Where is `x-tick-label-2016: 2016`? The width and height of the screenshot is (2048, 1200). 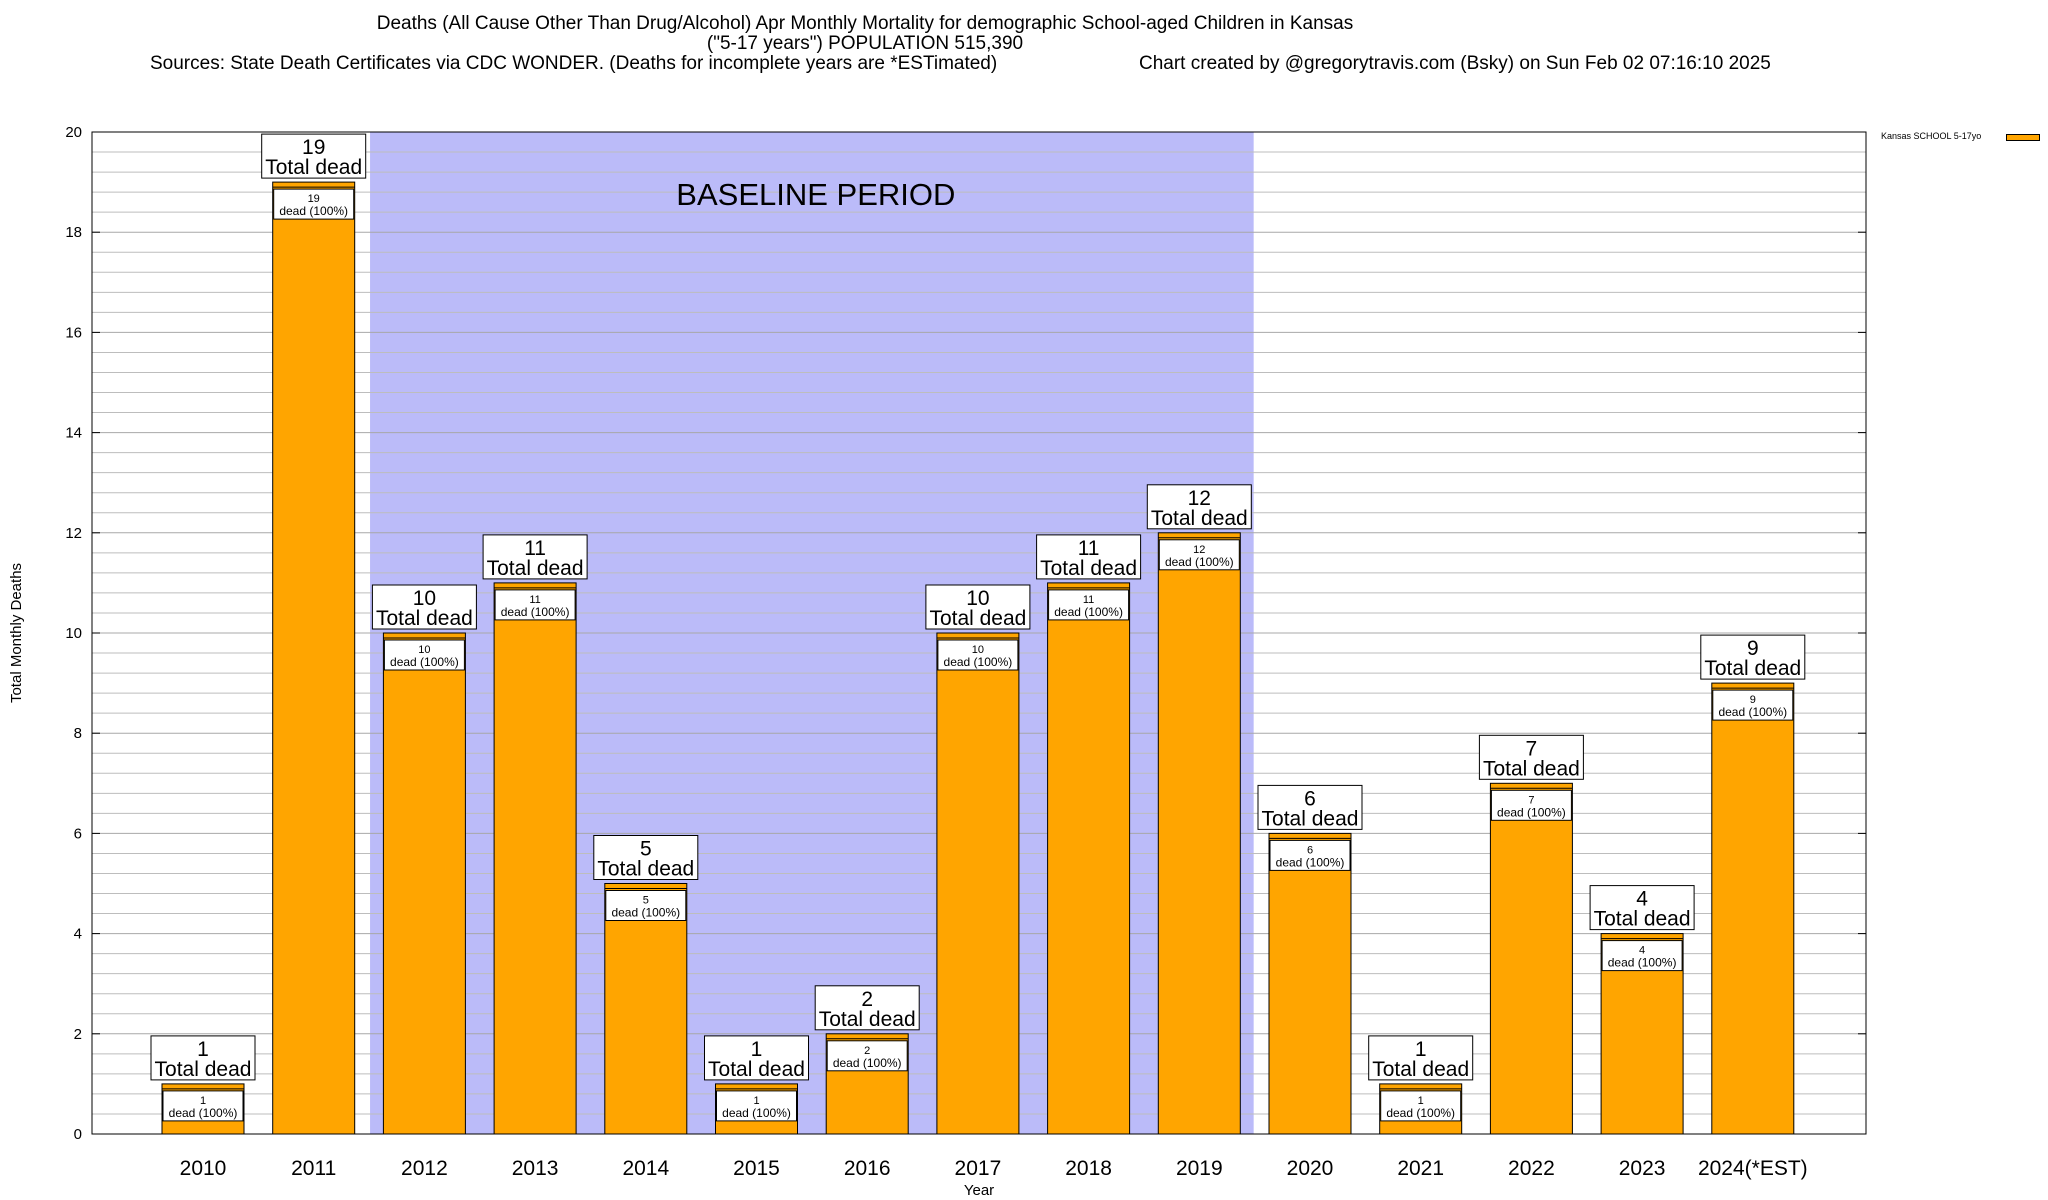
x-tick-label-2016: 2016 is located at coordinates (867, 1168).